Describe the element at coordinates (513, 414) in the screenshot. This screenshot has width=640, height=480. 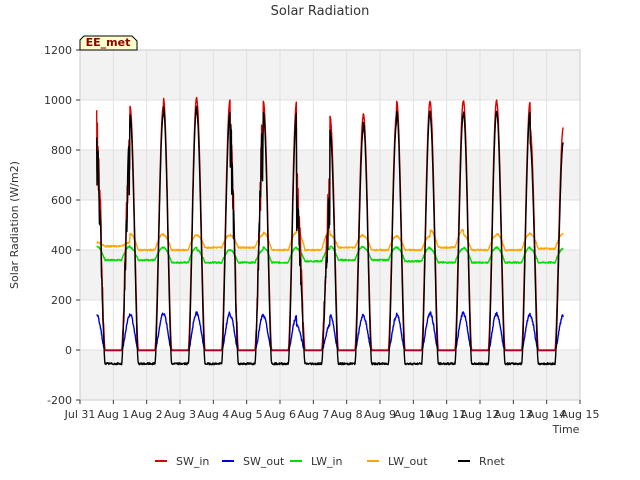
I see `x-tick-label: Aug 13` at that location.